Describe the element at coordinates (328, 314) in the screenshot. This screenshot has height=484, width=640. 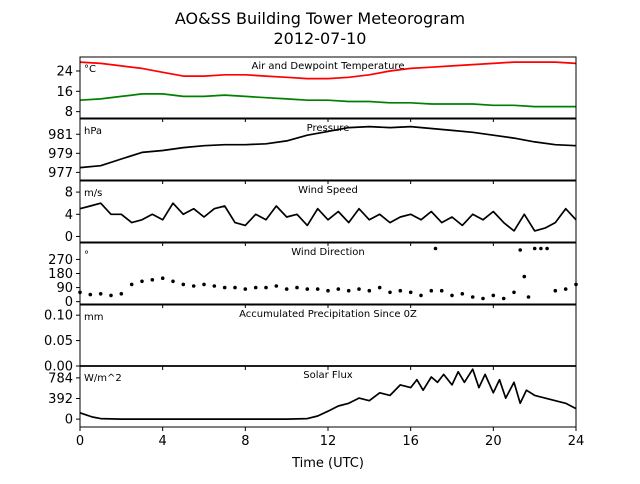
I see `panel-5-title: Accumulated Precipitation Since 0Z` at that location.